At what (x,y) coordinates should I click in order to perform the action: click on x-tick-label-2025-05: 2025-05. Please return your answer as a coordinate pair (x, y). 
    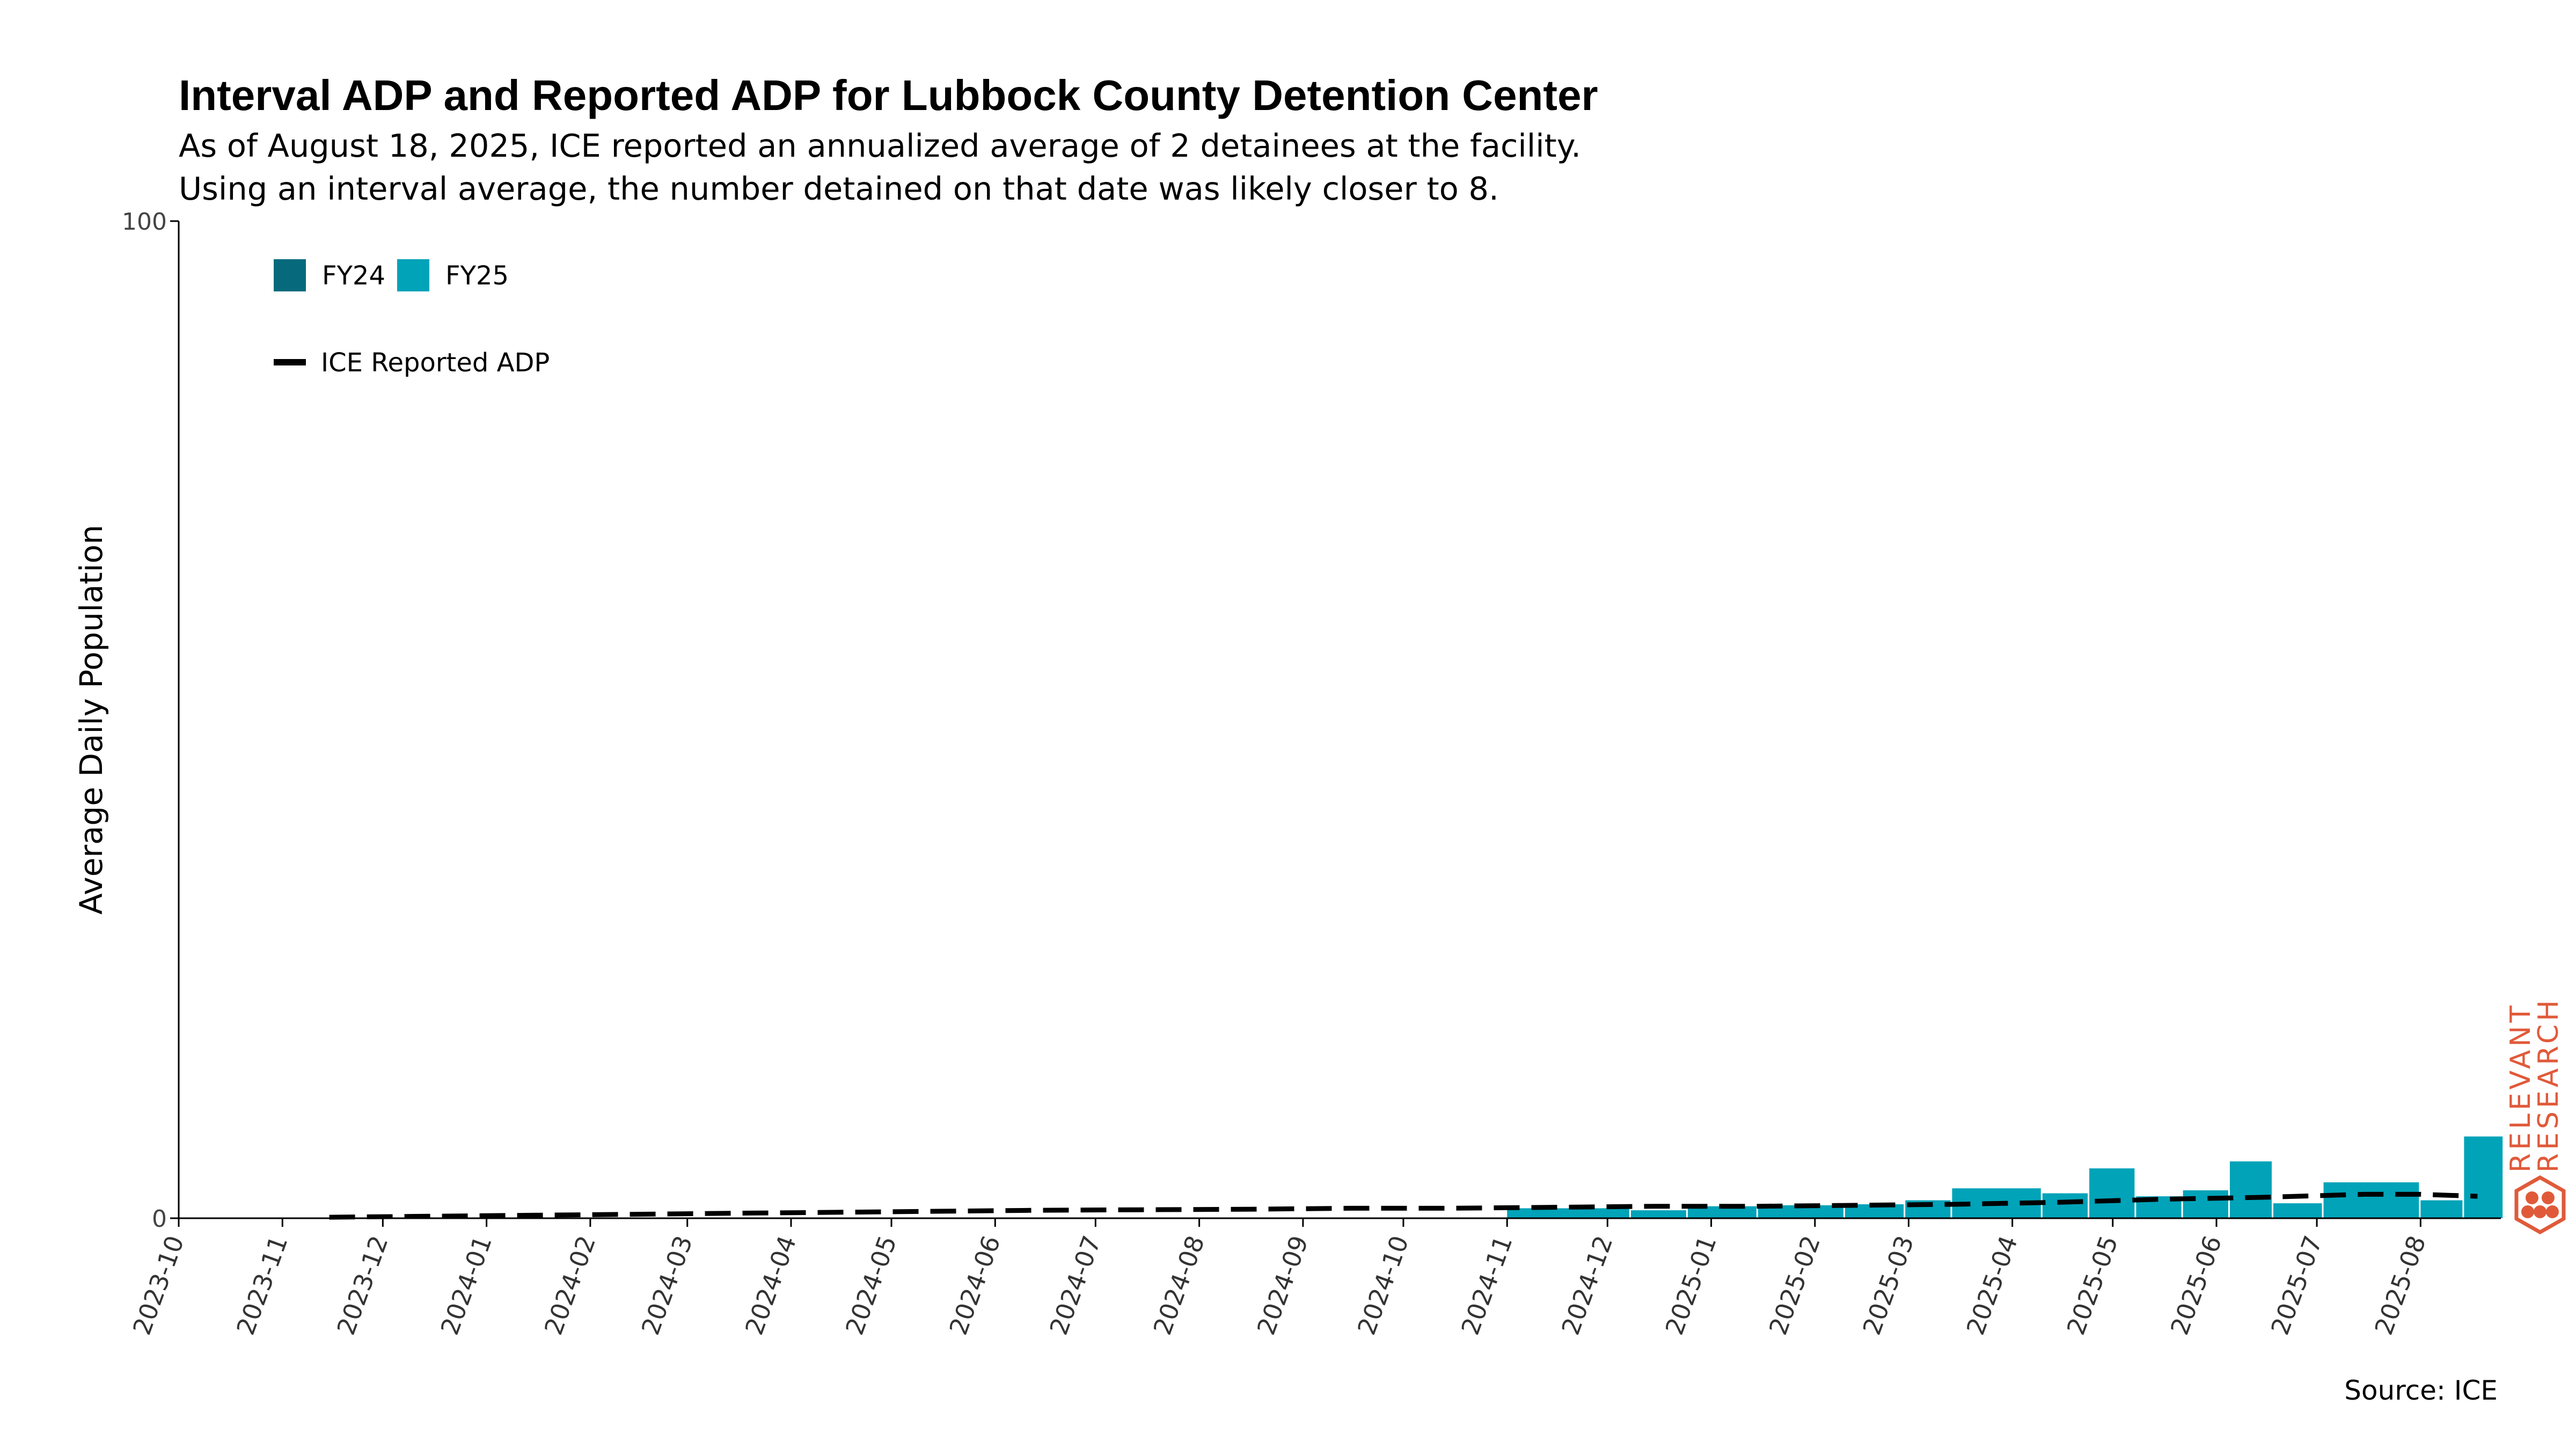
    Looking at the image, I should click on (2092, 1285).